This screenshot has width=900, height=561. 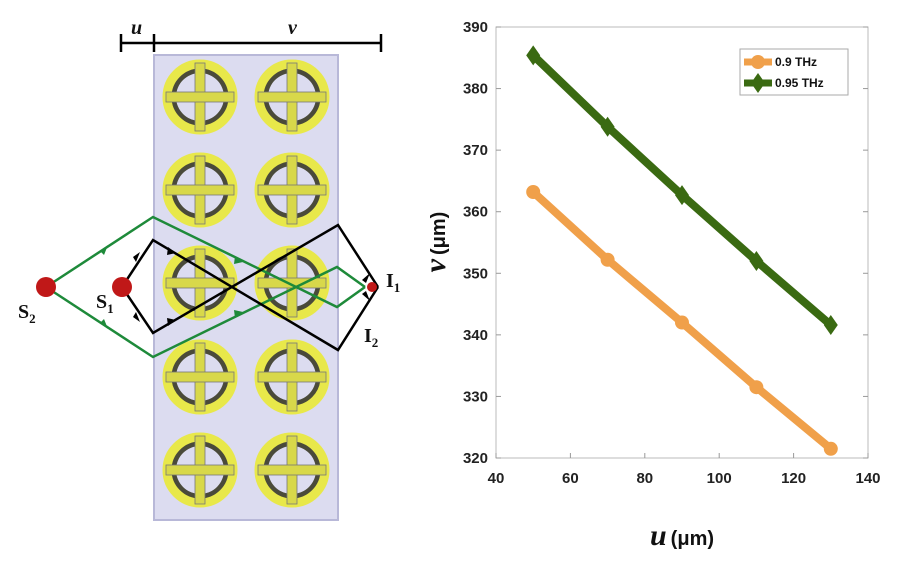 I want to click on x-tick-label: 120, so click(x=793, y=478).